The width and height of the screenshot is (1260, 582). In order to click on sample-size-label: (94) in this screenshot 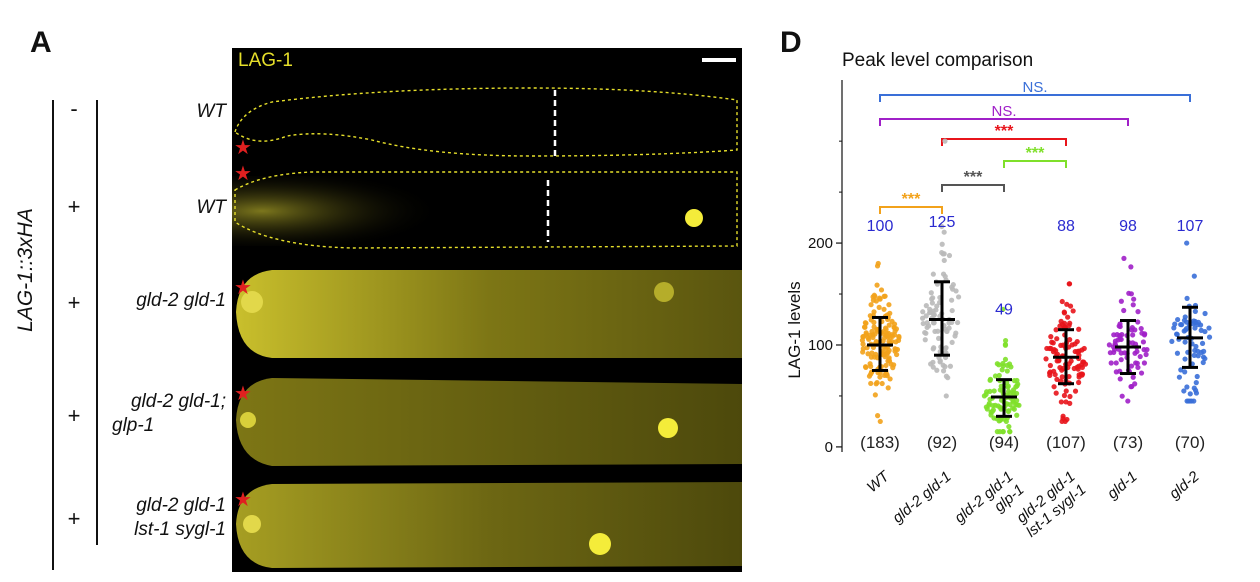, I will do `click(1004, 442)`.